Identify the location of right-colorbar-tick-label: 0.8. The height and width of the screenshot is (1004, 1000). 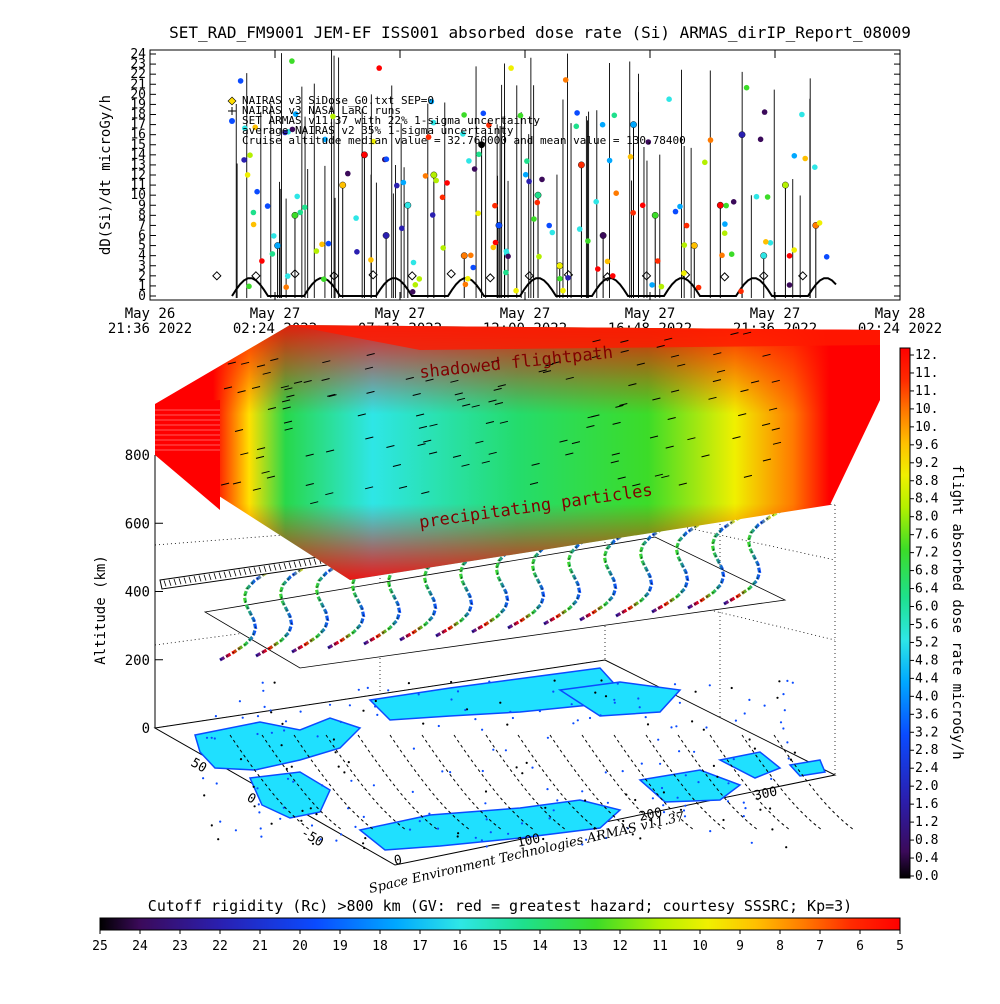
(926, 840).